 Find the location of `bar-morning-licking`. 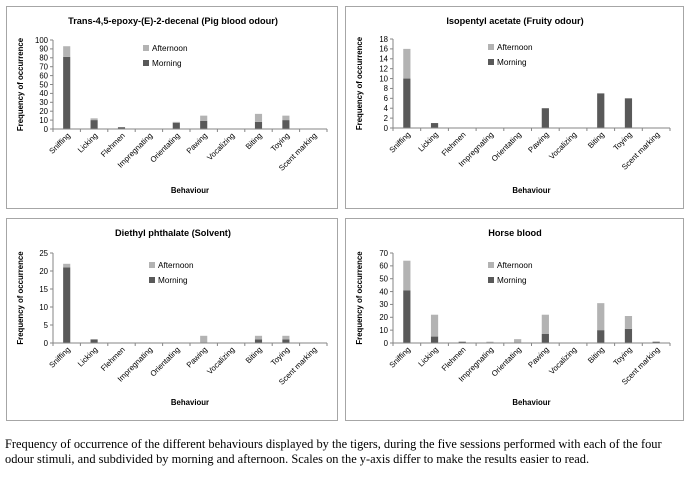

bar-morning-licking is located at coordinates (434, 339).